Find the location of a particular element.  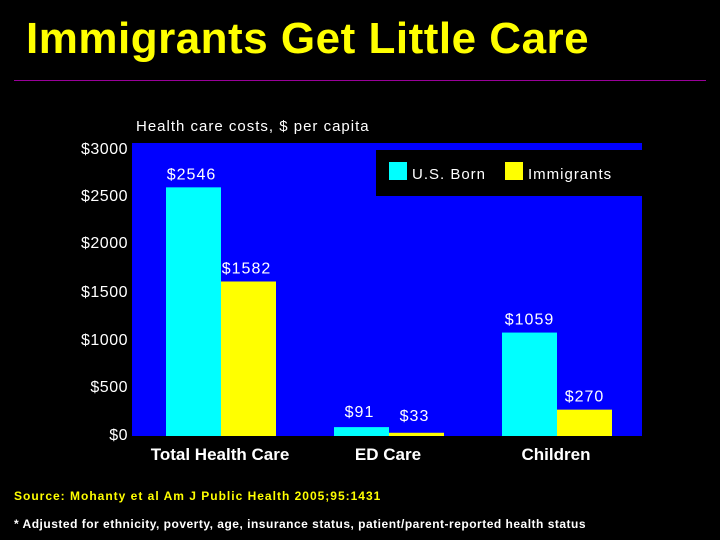

data-label: $33 is located at coordinates (415, 416).